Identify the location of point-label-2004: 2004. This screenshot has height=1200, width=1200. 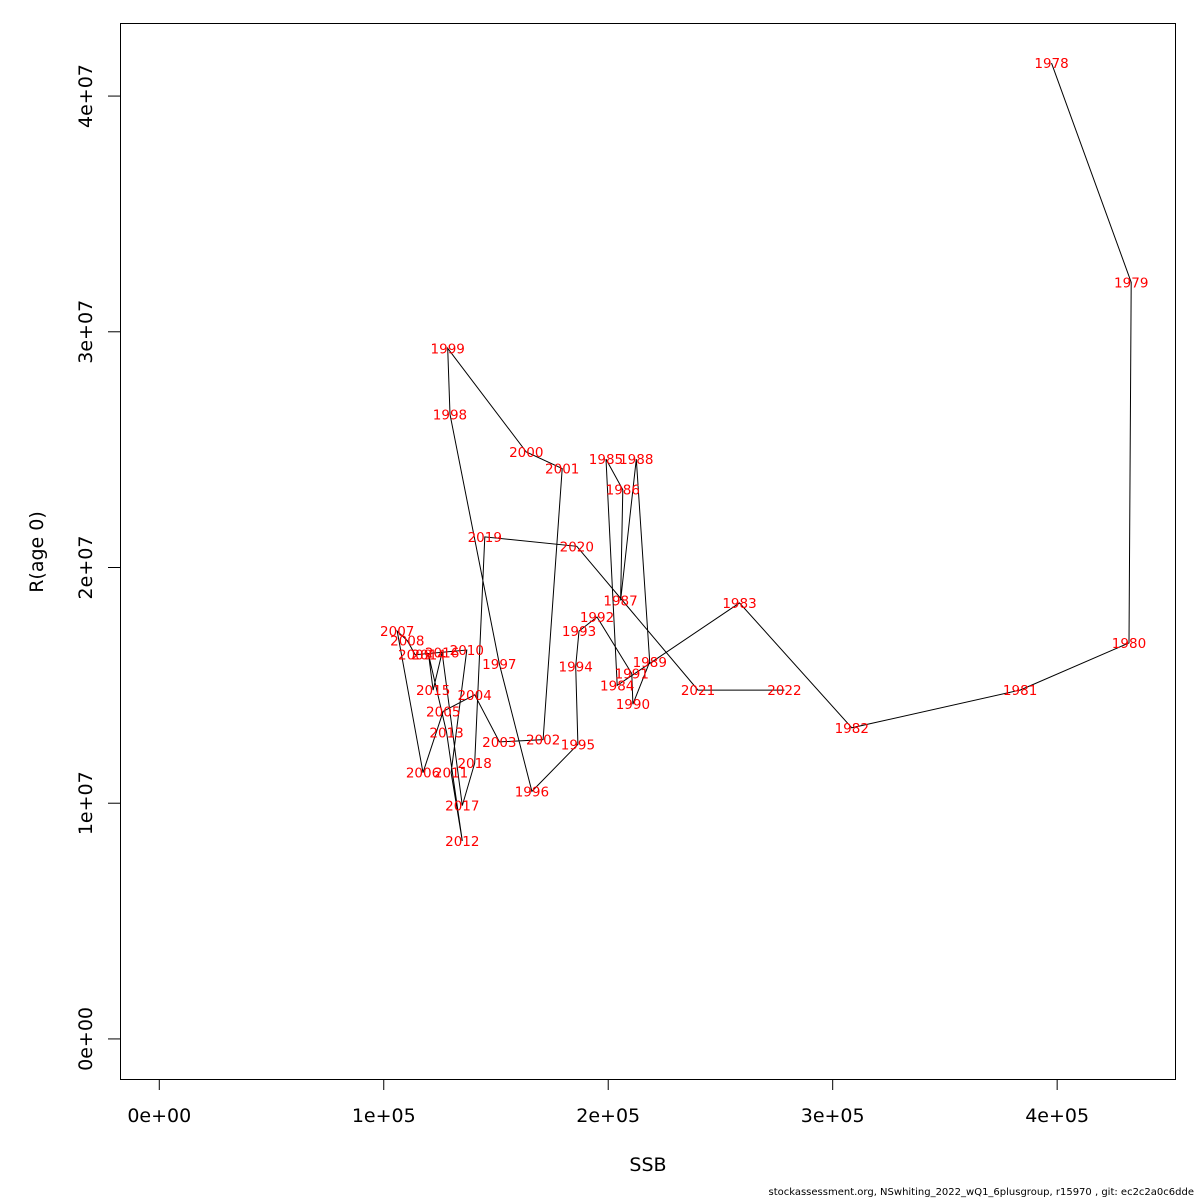
(474, 696).